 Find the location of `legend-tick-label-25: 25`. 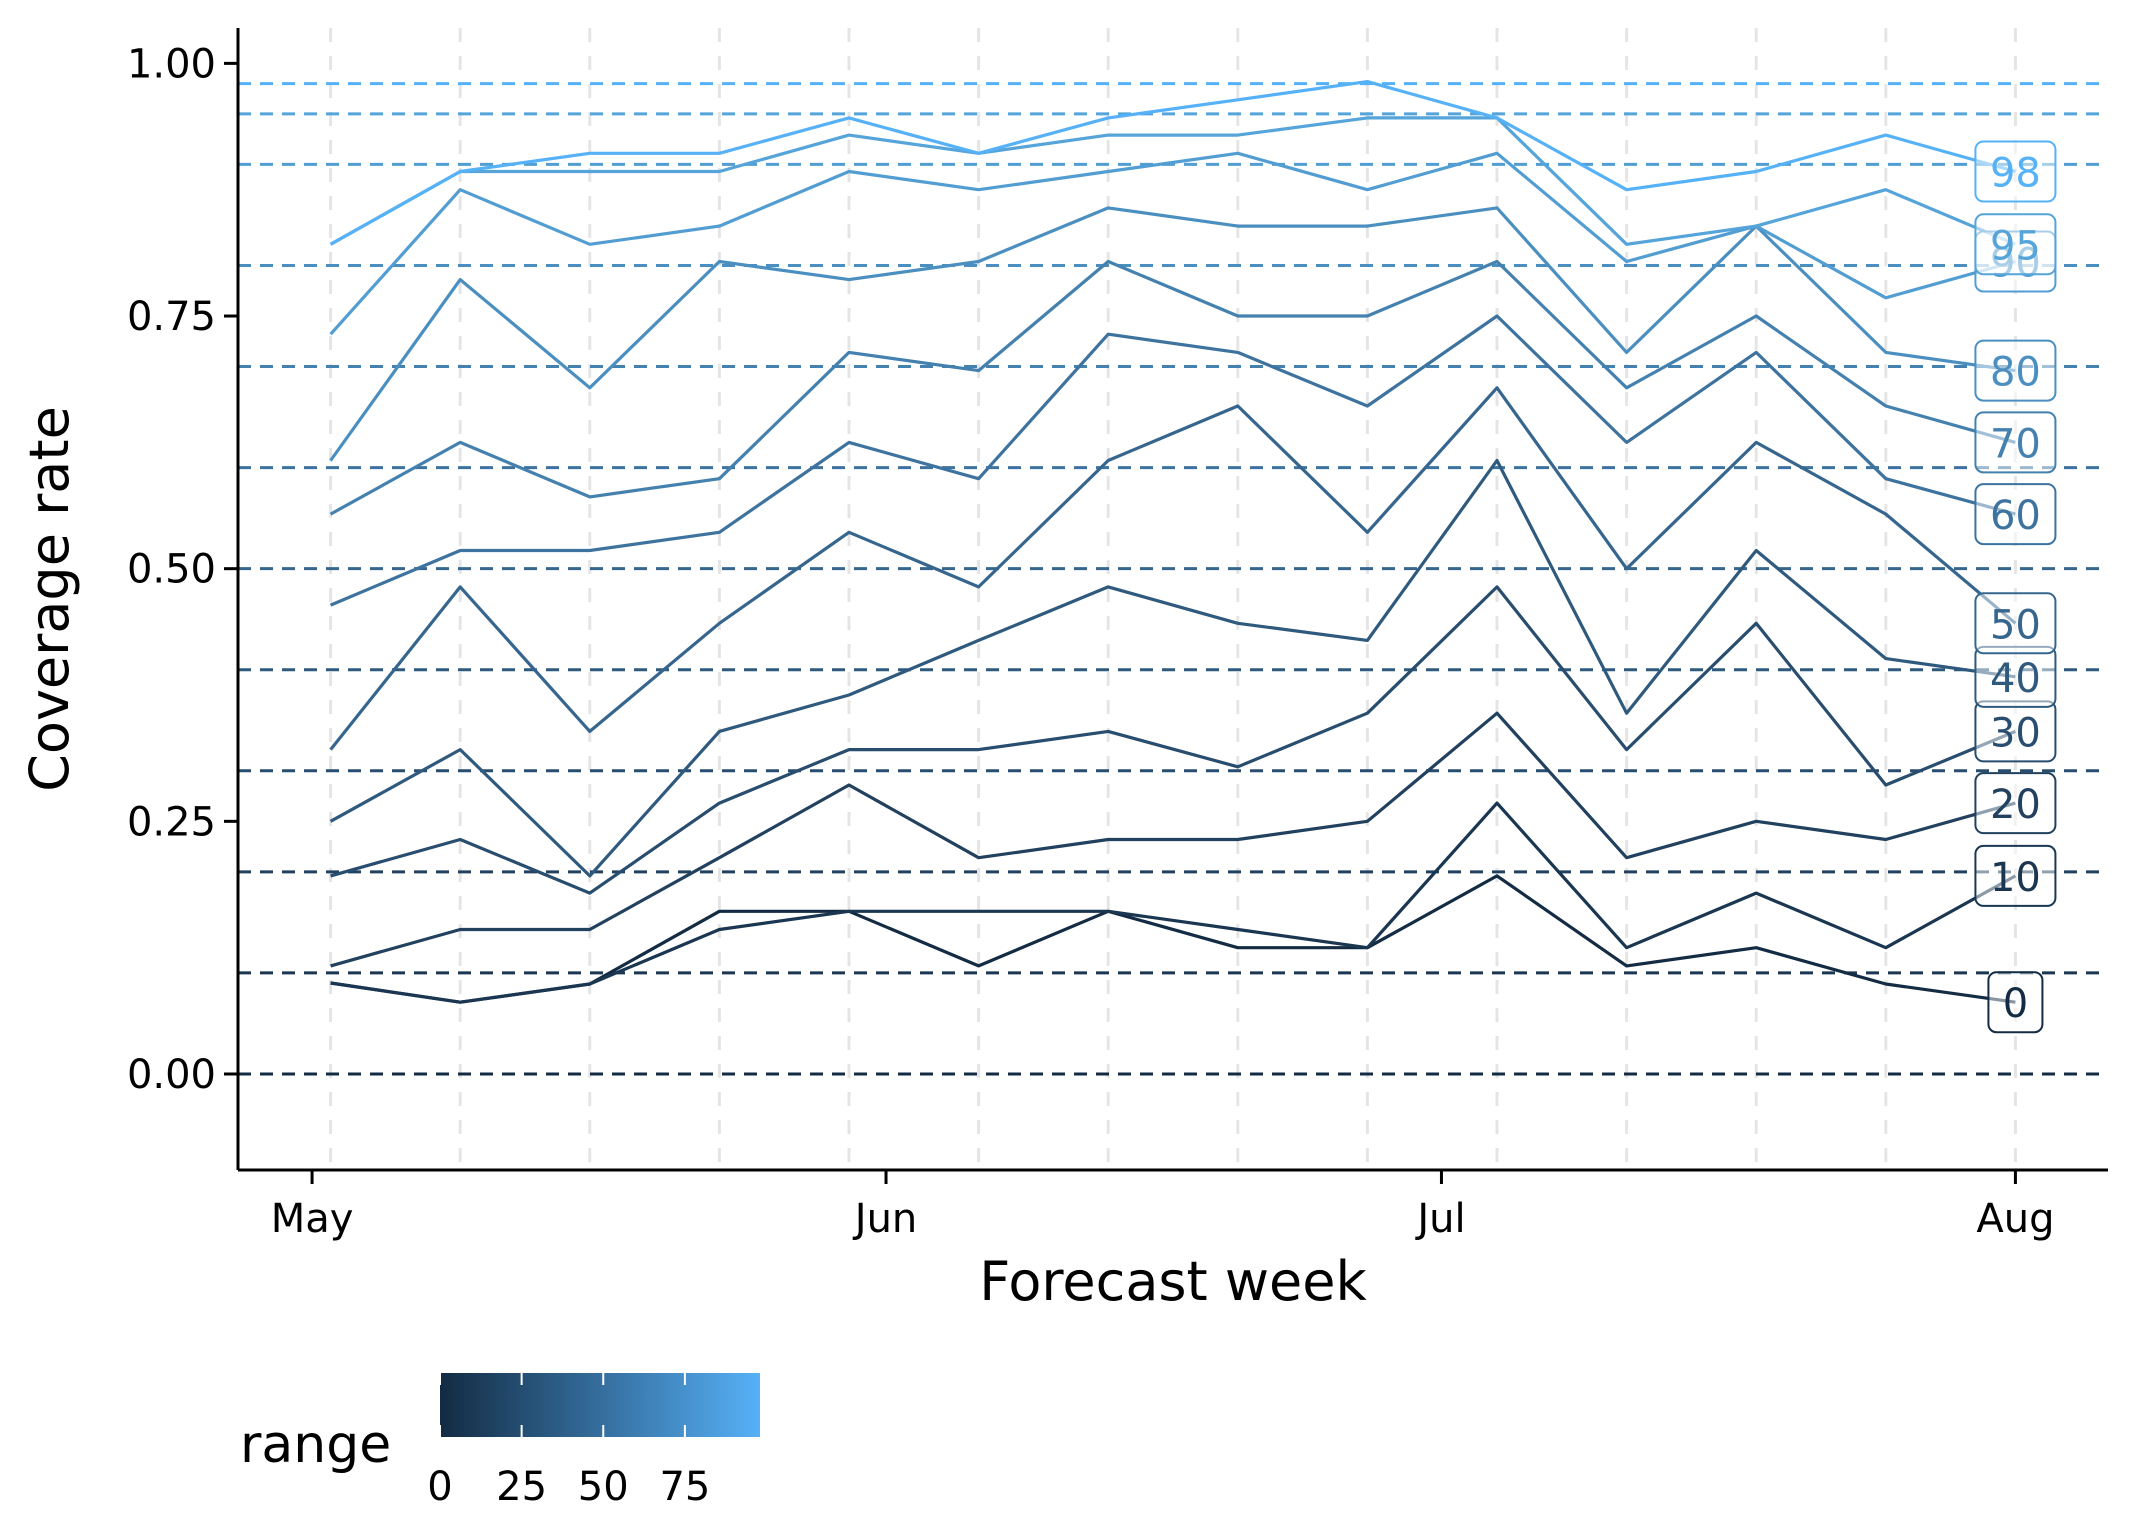

legend-tick-label-25: 25 is located at coordinates (521, 1487).